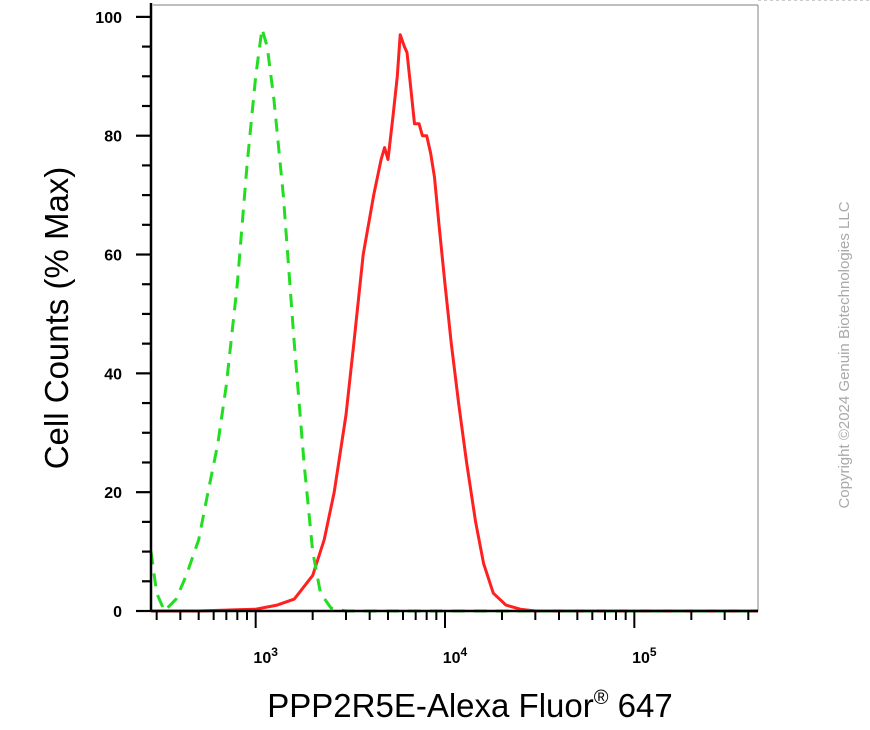  I want to click on x-tick-label: 10³, so click(265, 656).